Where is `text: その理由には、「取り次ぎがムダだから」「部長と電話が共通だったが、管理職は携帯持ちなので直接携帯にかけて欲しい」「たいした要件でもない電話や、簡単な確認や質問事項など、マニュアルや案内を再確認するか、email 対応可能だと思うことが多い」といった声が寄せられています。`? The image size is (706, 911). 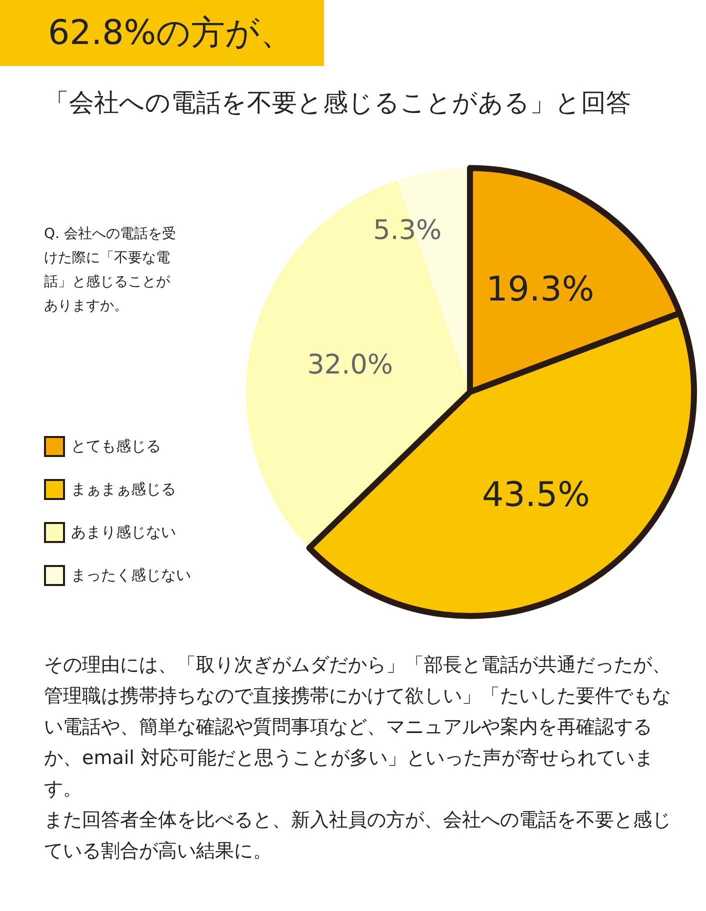
text: その理由には、「取り次ぎがムダだから」「部長と電話が共通だったが、管理職は携帯持ちなので直接携帯にかけて欲しい」「たいした要件でもない電話や、簡単な確認や質問事項など、マニュアルや案内を再確認するか、email 対応可能だと思うことが多い」といった声が寄せられています。 is located at coordinates (357, 727).